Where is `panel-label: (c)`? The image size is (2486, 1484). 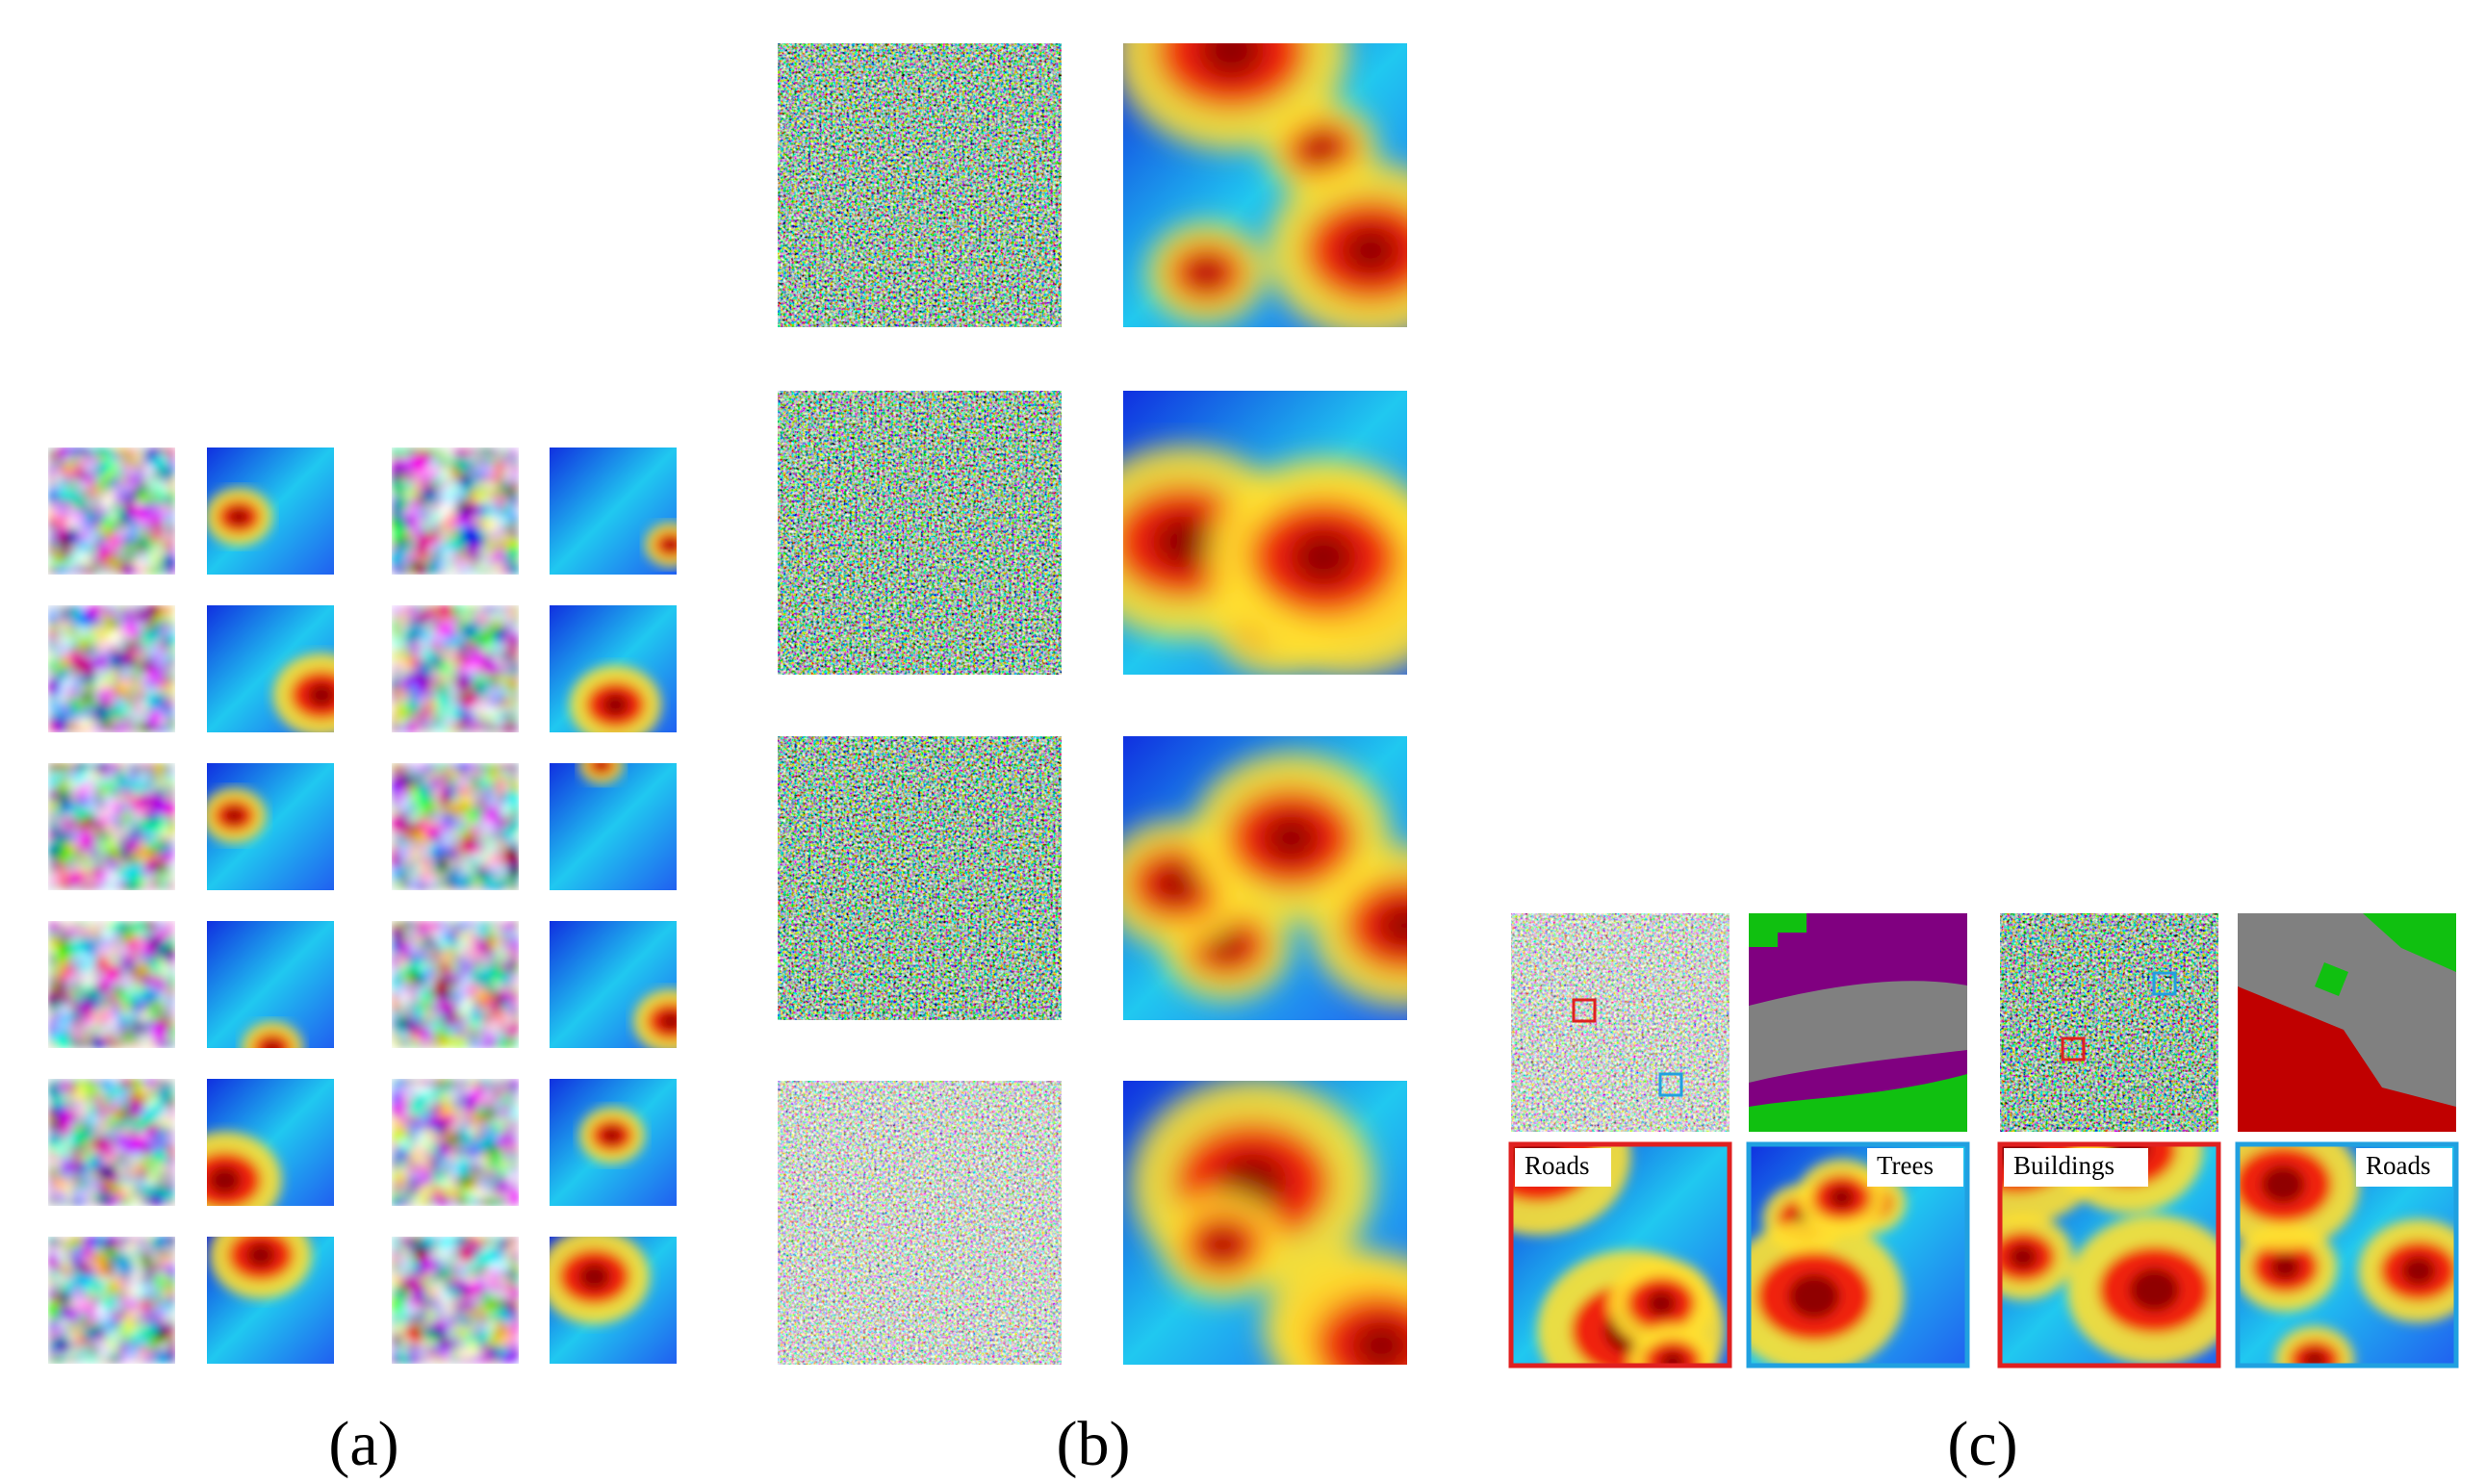
panel-label: (c) is located at coordinates (1982, 1444).